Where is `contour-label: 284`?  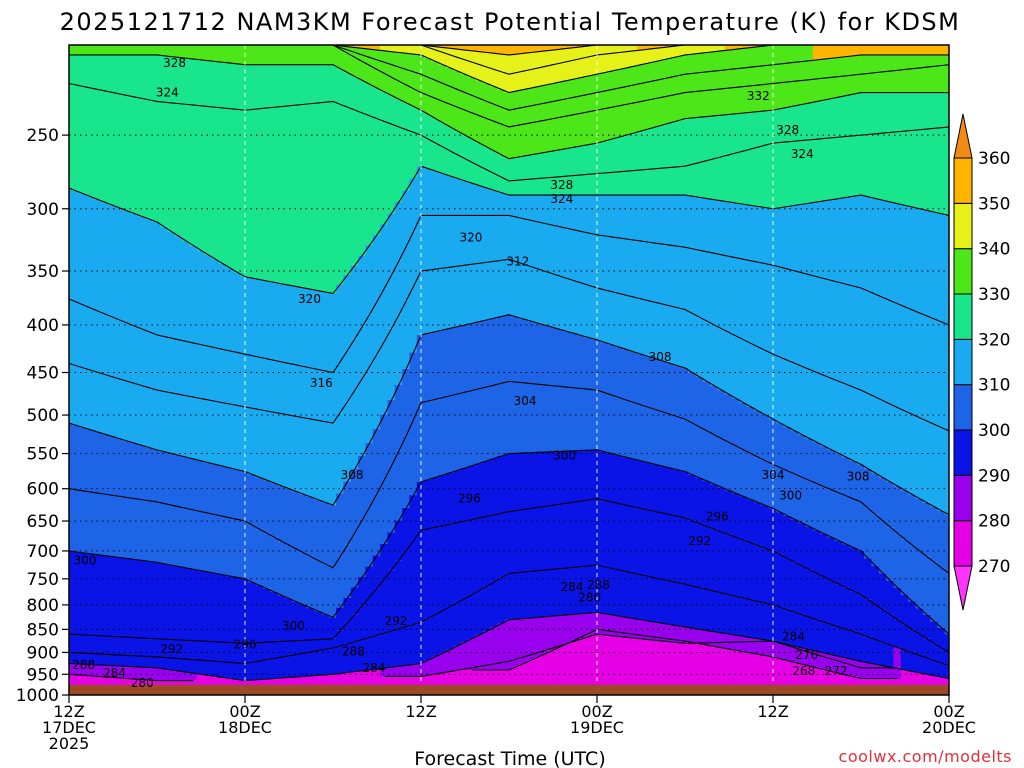
contour-label: 284 is located at coordinates (374, 668).